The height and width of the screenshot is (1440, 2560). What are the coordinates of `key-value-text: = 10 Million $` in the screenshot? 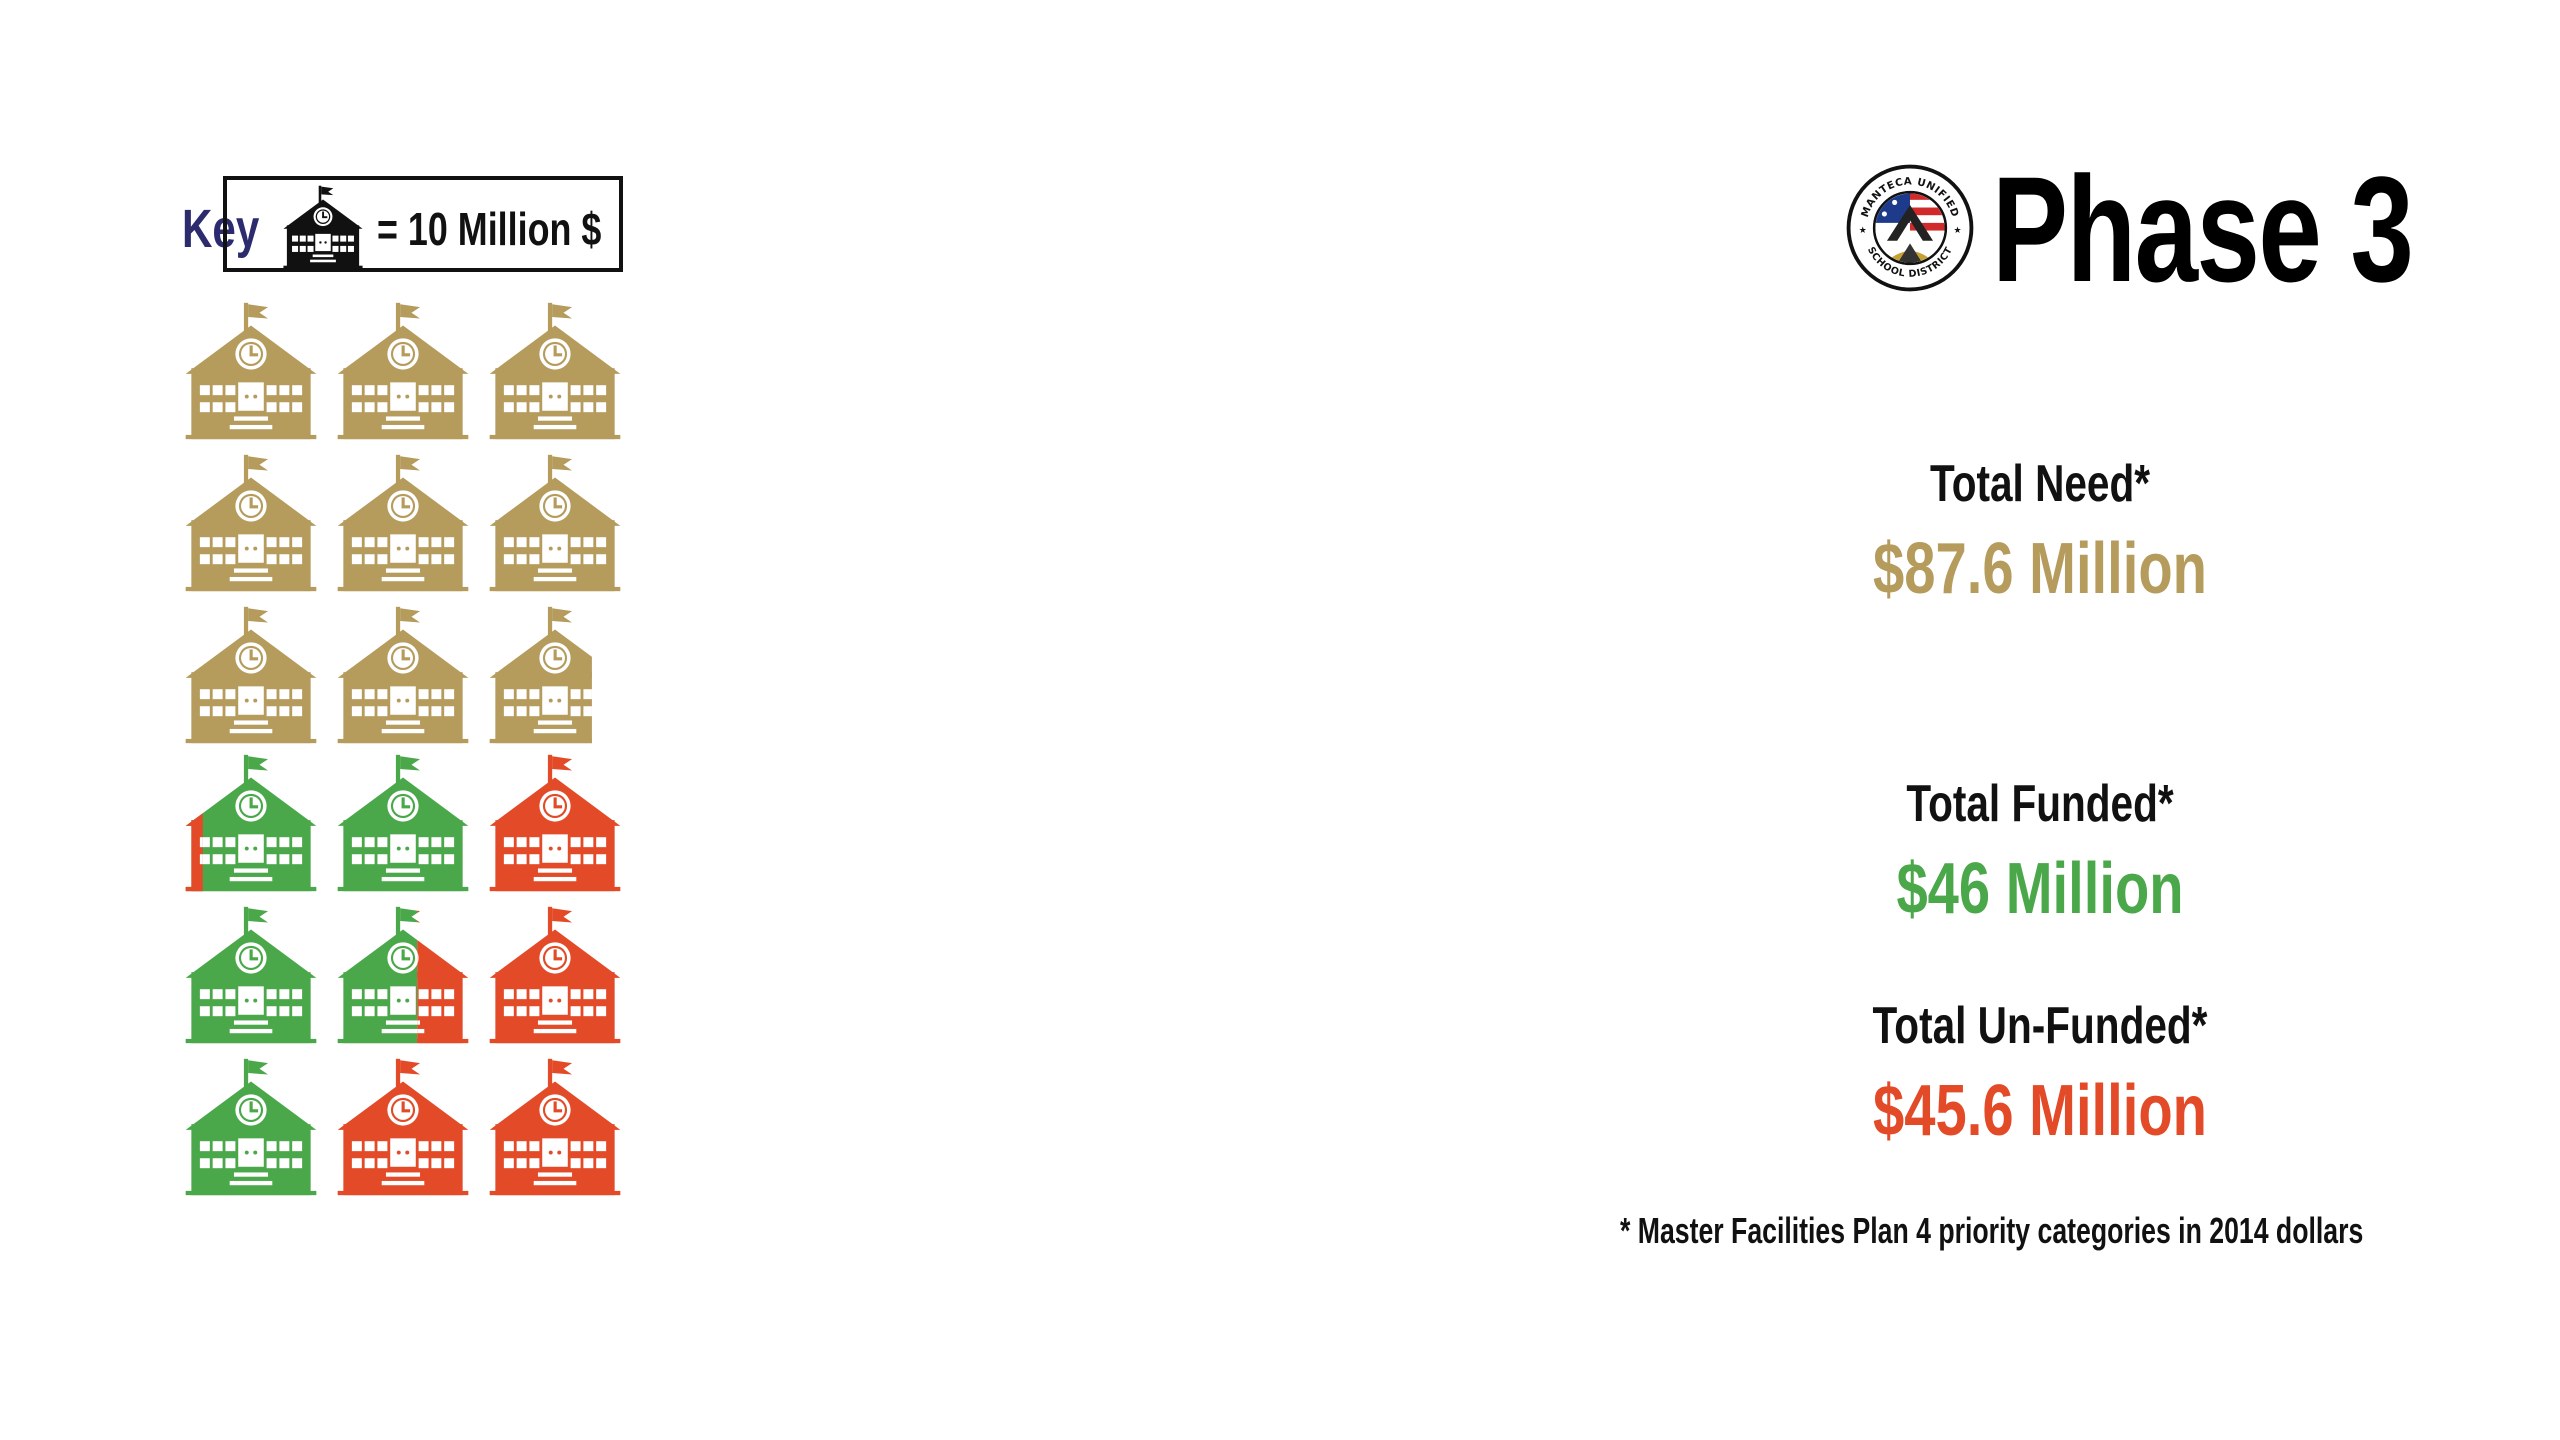 It's located at (489, 229).